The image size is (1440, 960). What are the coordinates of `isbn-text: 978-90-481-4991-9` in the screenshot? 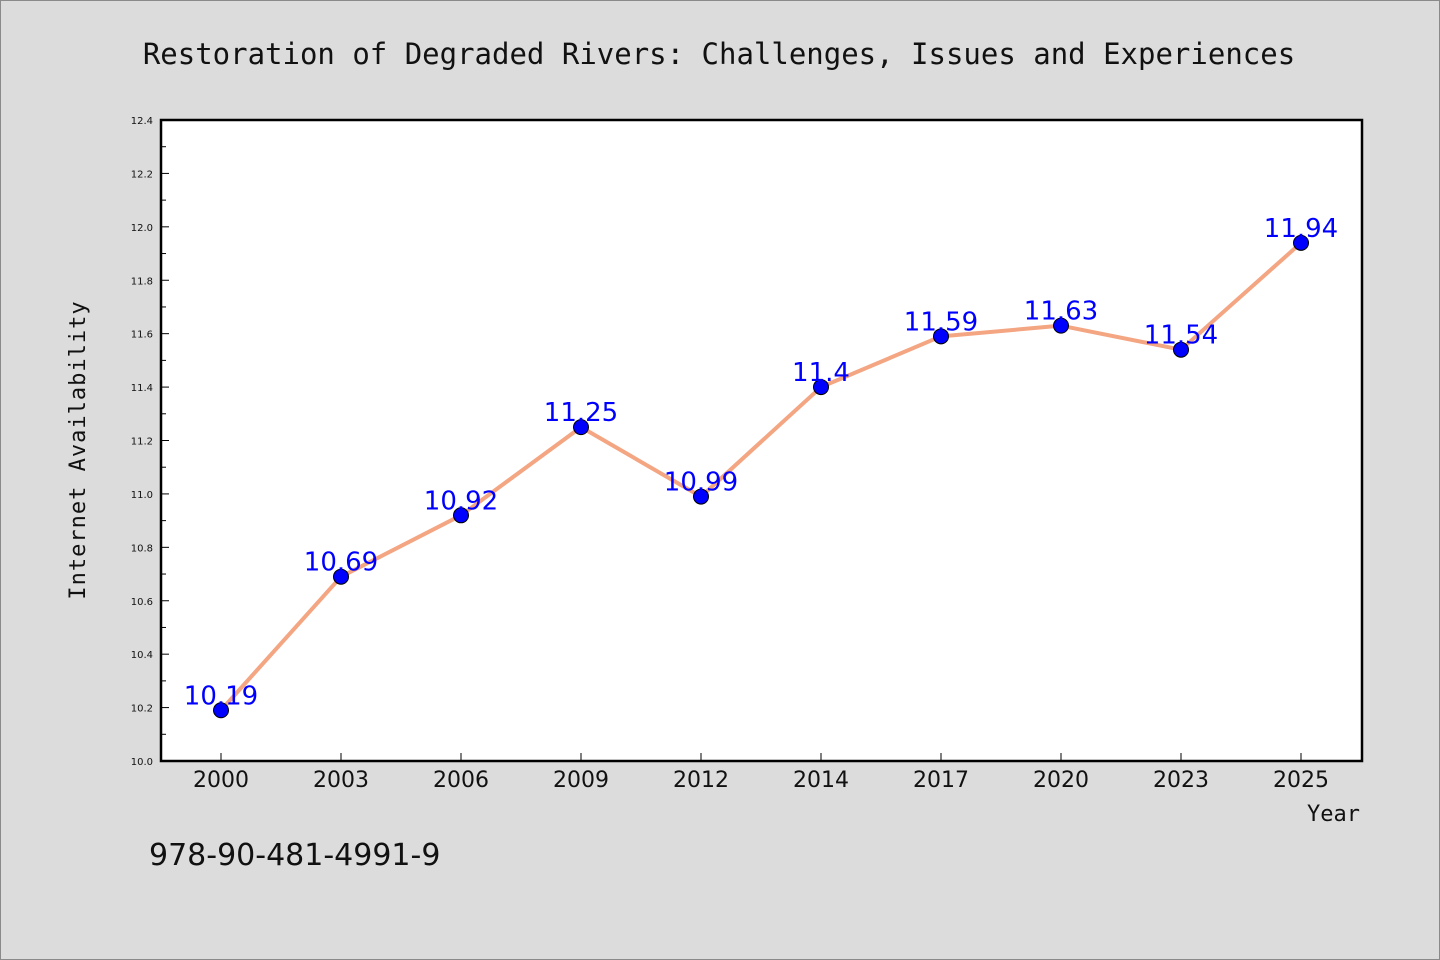 It's located at (294, 855).